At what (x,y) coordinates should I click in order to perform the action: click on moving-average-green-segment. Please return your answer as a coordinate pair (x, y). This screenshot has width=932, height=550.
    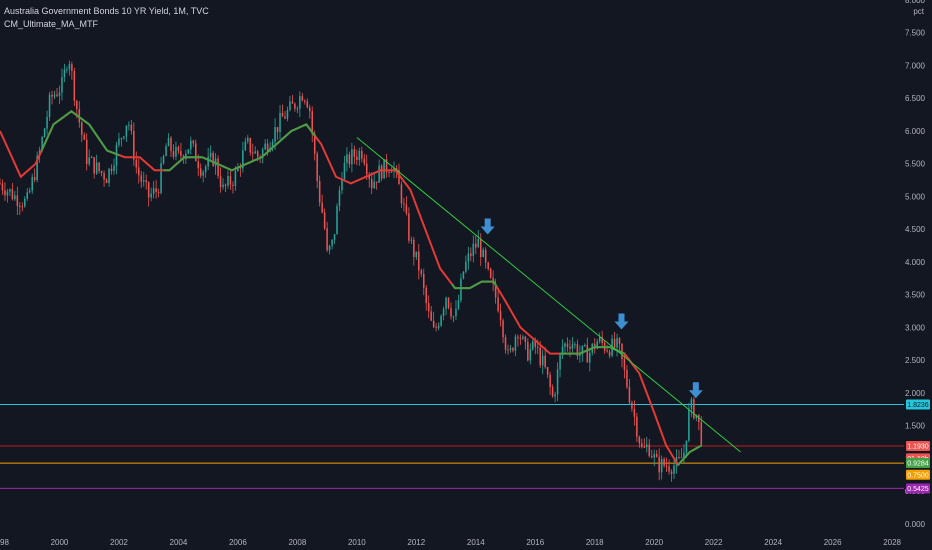
    Looking at the image, I should click on (592, 350).